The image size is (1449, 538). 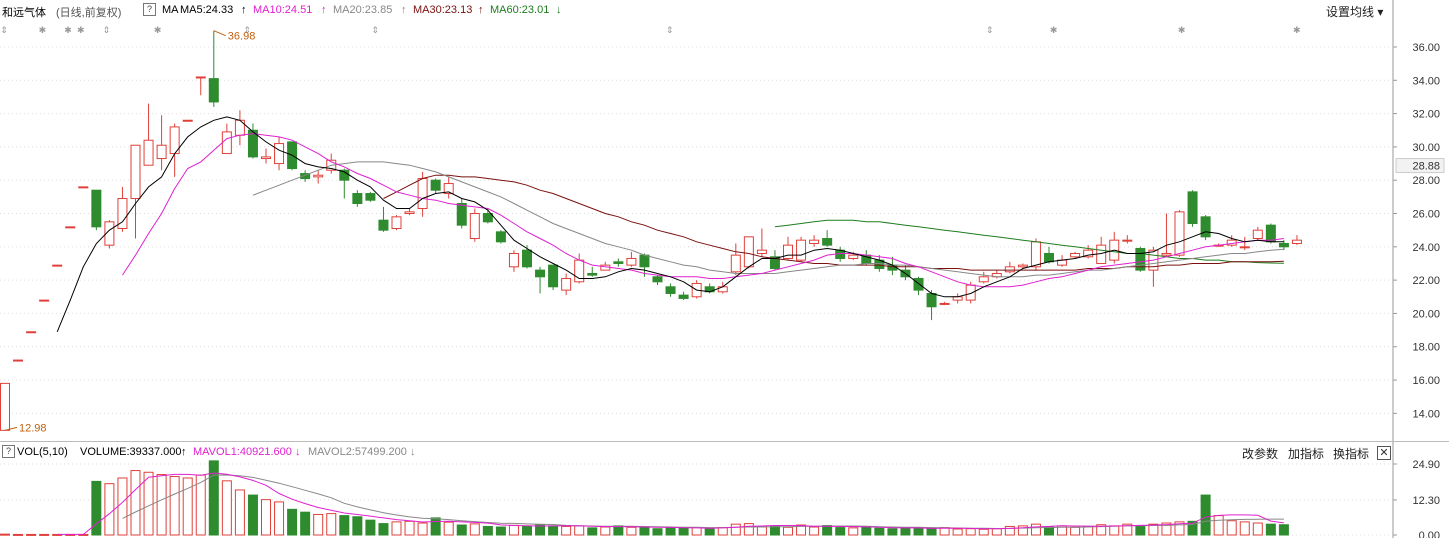 I want to click on ma5-value: MA5:24.33, so click(x=207, y=10).